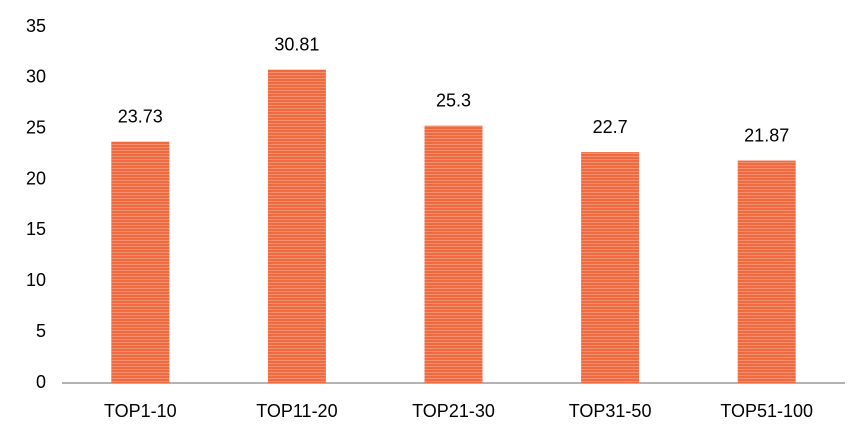  What do you see at coordinates (36, 77) in the screenshot?
I see `y-tick-label: 30` at bounding box center [36, 77].